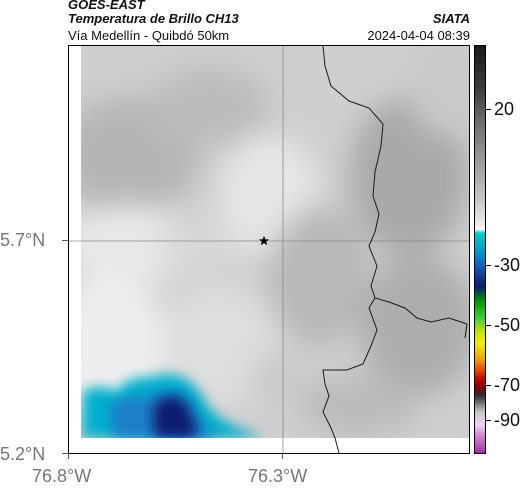 The width and height of the screenshot is (526, 491). Describe the element at coordinates (480, 249) in the screenshot. I see `colorbar` at that location.